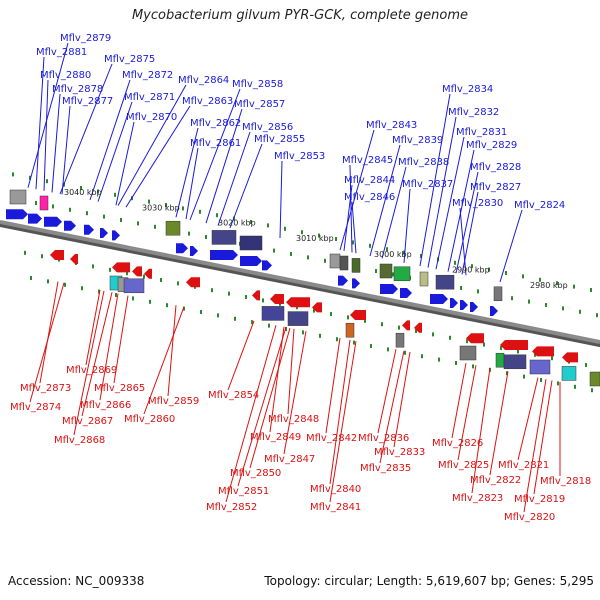  What do you see at coordinates (233, 395) in the screenshot?
I see `gene-label-bottom: Mflv_2854` at bounding box center [233, 395].